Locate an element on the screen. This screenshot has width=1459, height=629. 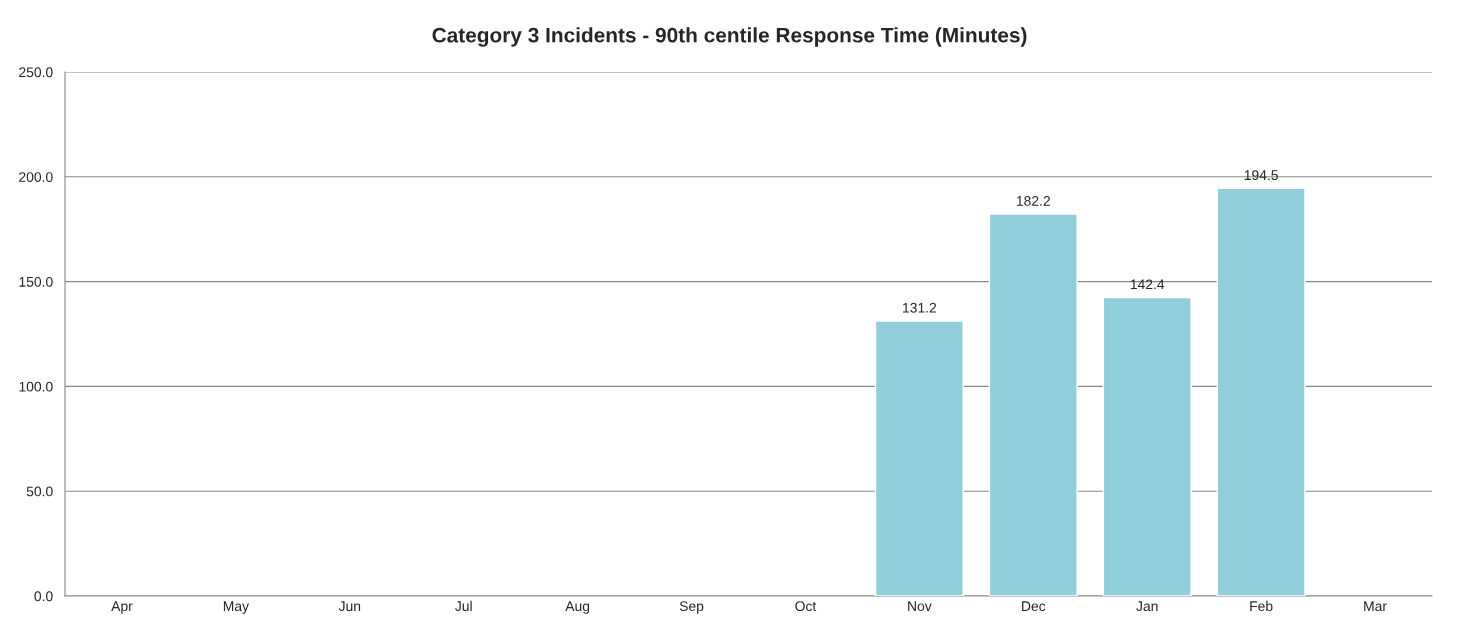
x-tick-label: Jun is located at coordinates (349, 606).